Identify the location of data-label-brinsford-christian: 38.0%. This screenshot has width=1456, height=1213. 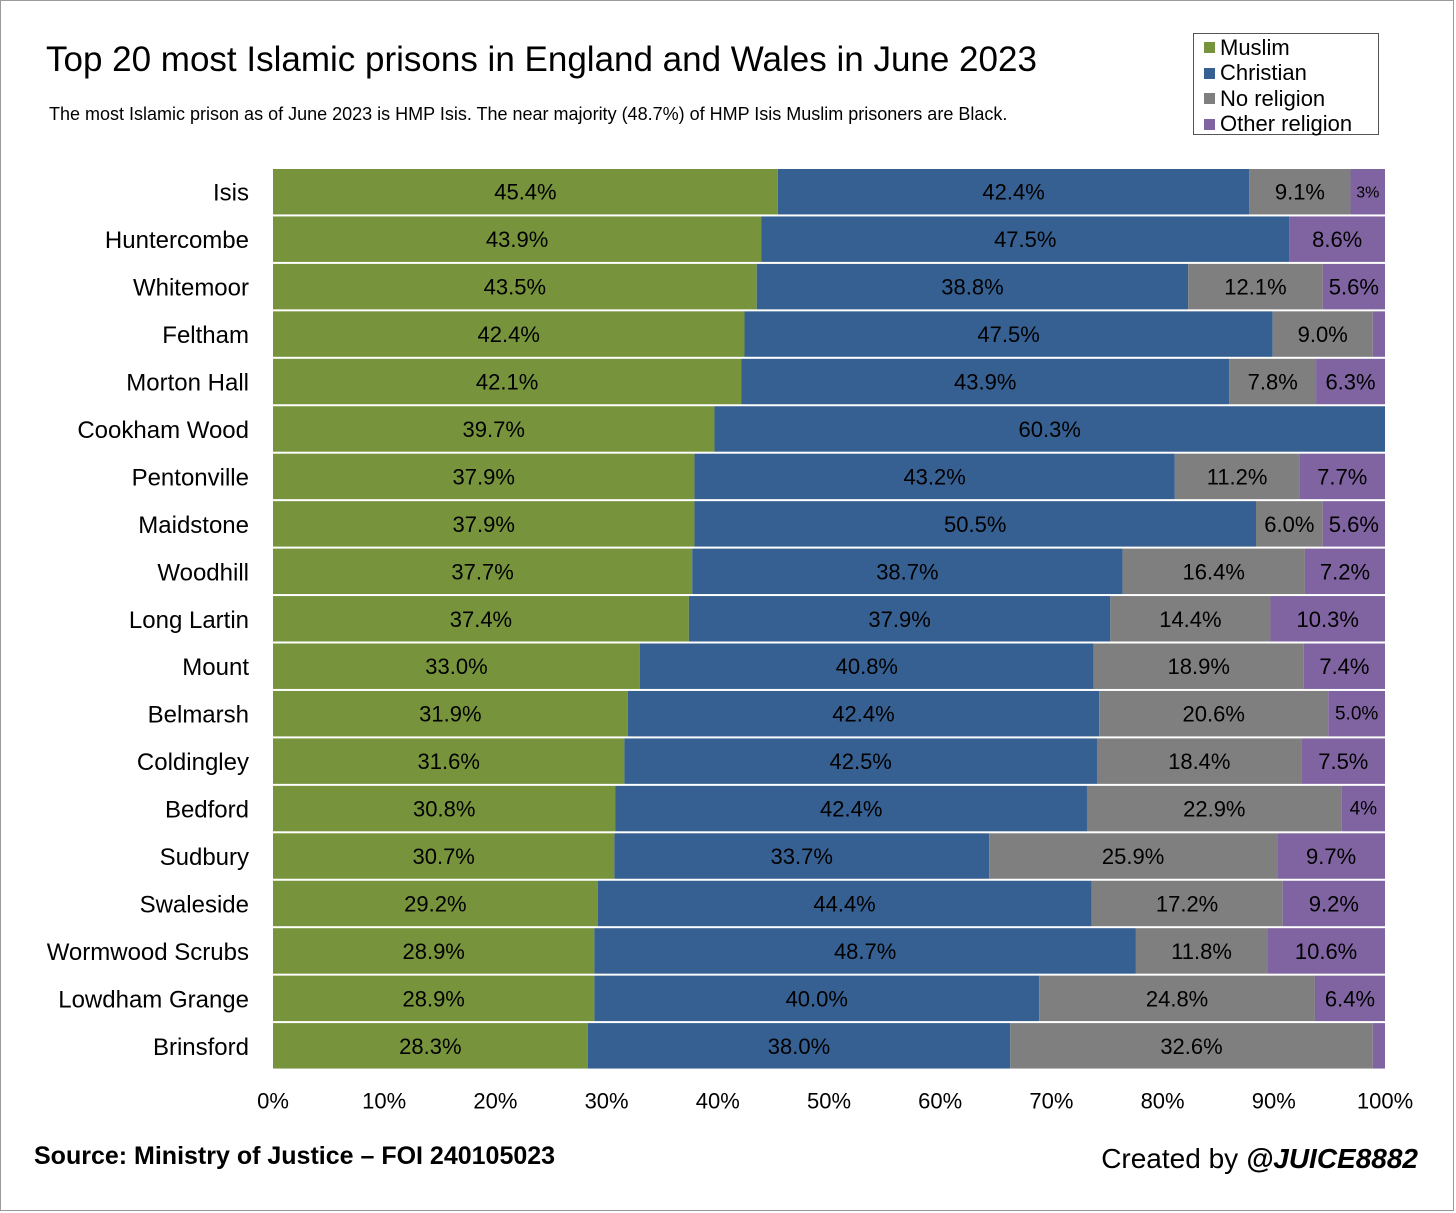
(799, 1046).